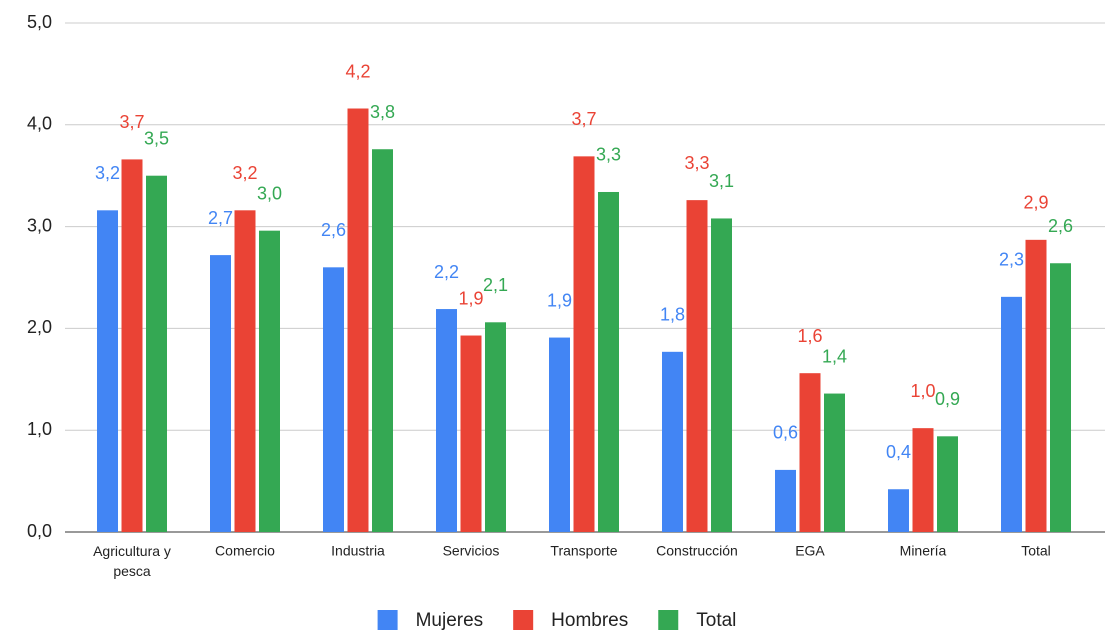  What do you see at coordinates (39, 124) in the screenshot?
I see `y-tick-label: 4,0` at bounding box center [39, 124].